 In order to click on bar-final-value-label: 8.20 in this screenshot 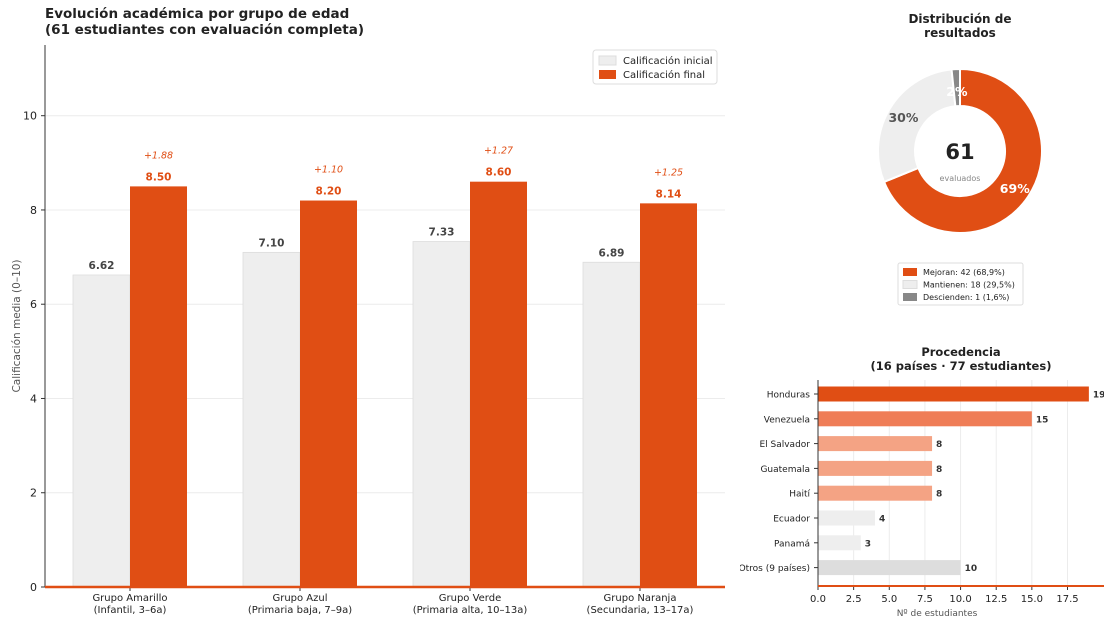, I will do `click(329, 192)`.